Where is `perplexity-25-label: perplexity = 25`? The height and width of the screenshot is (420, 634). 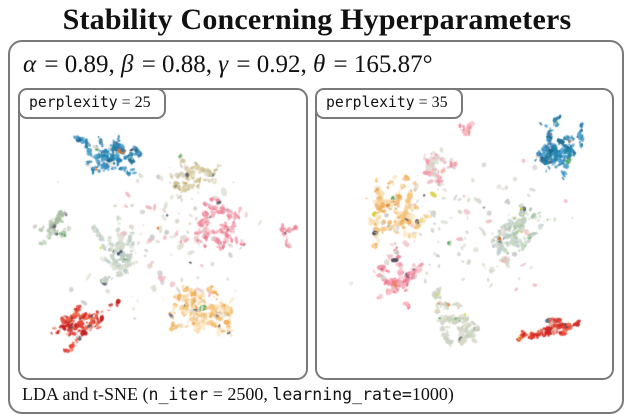 perplexity-25-label: perplexity = 25 is located at coordinates (92, 103).